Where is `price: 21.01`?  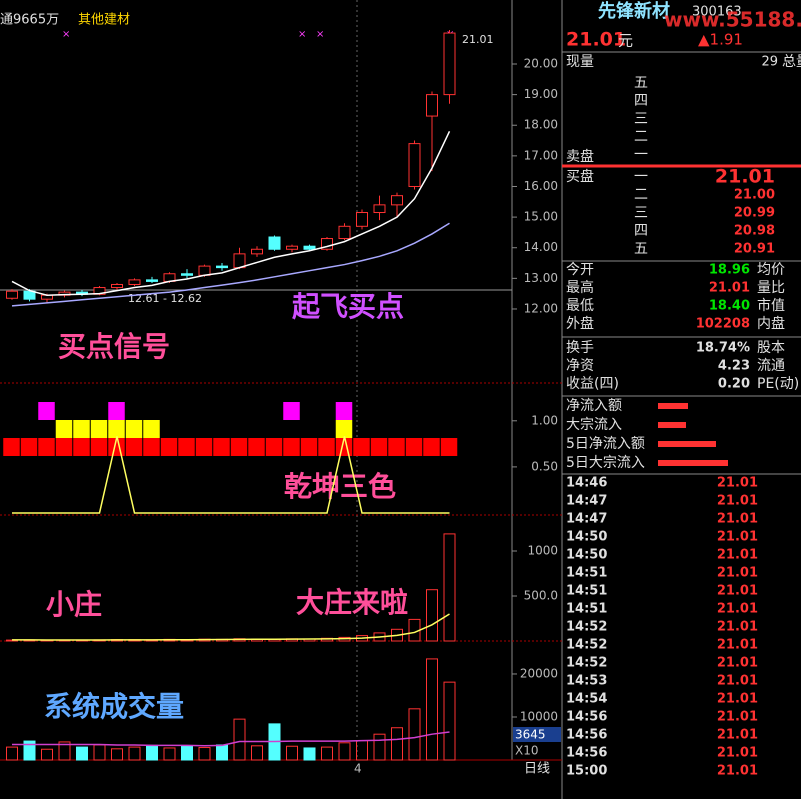 price: 21.01 is located at coordinates (596, 40).